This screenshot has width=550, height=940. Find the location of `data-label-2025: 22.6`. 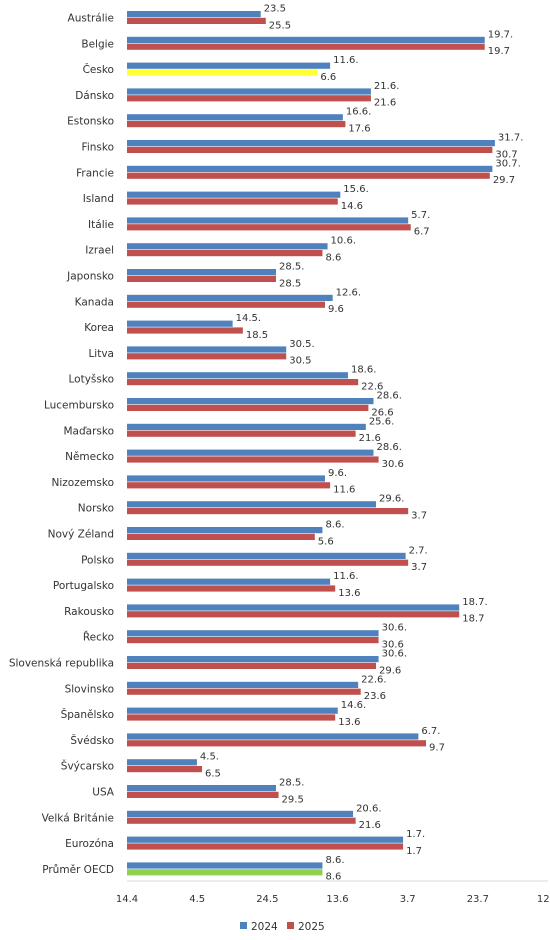

data-label-2025: 22.6 is located at coordinates (372, 387).